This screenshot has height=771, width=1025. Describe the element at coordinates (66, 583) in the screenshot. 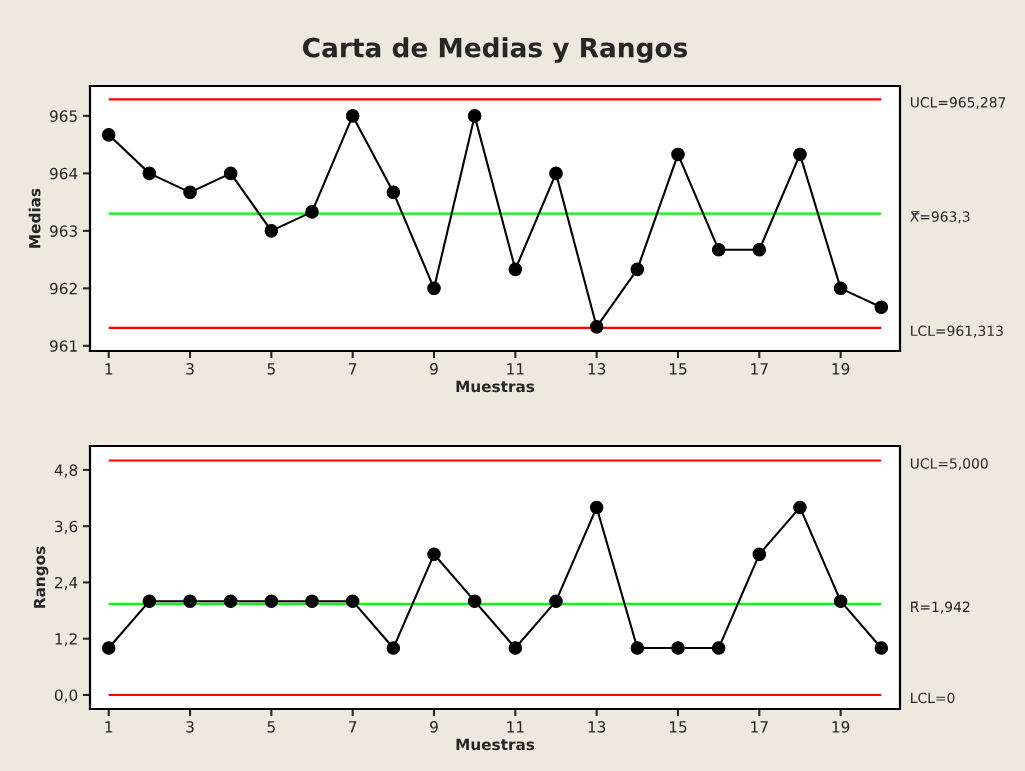

I see `y-tick-label: 2,4` at that location.